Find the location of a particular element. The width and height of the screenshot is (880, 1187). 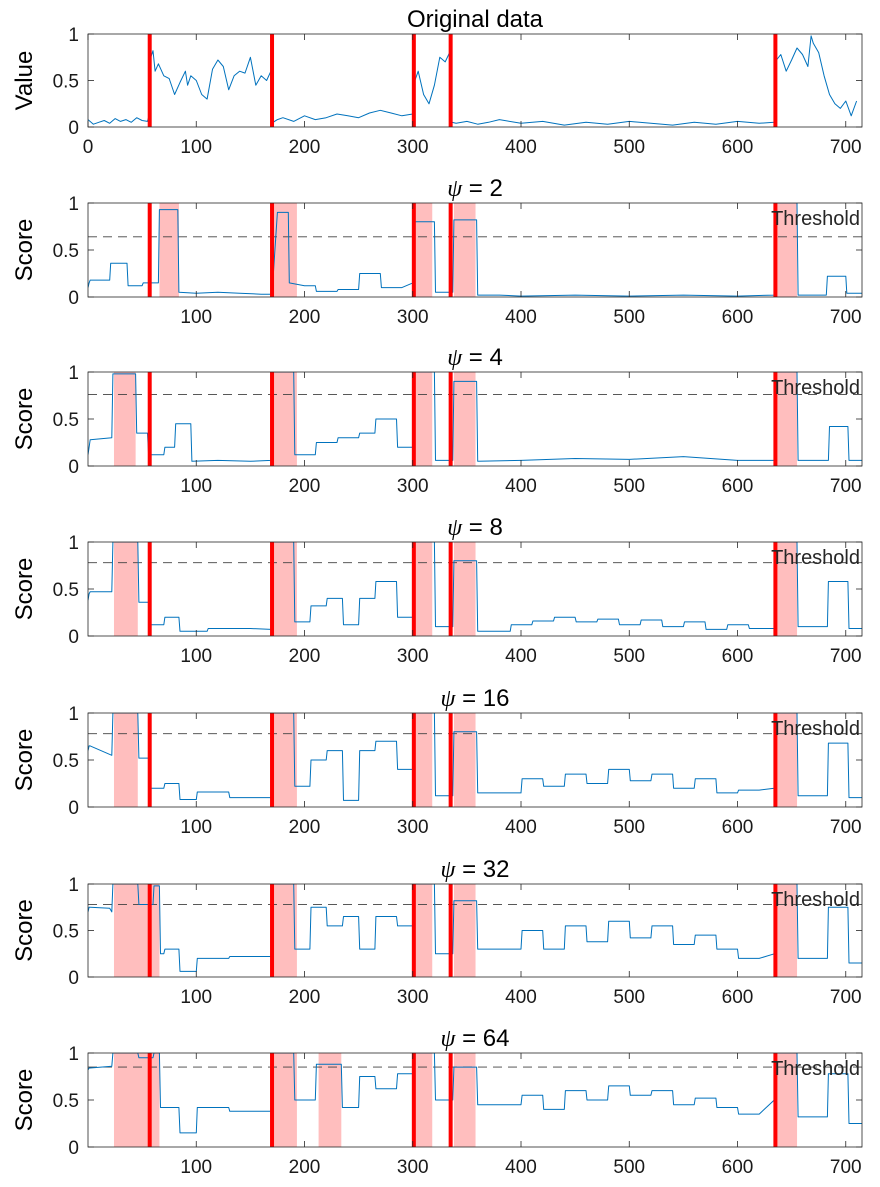

chart-title: Original data is located at coordinates (475, 19).